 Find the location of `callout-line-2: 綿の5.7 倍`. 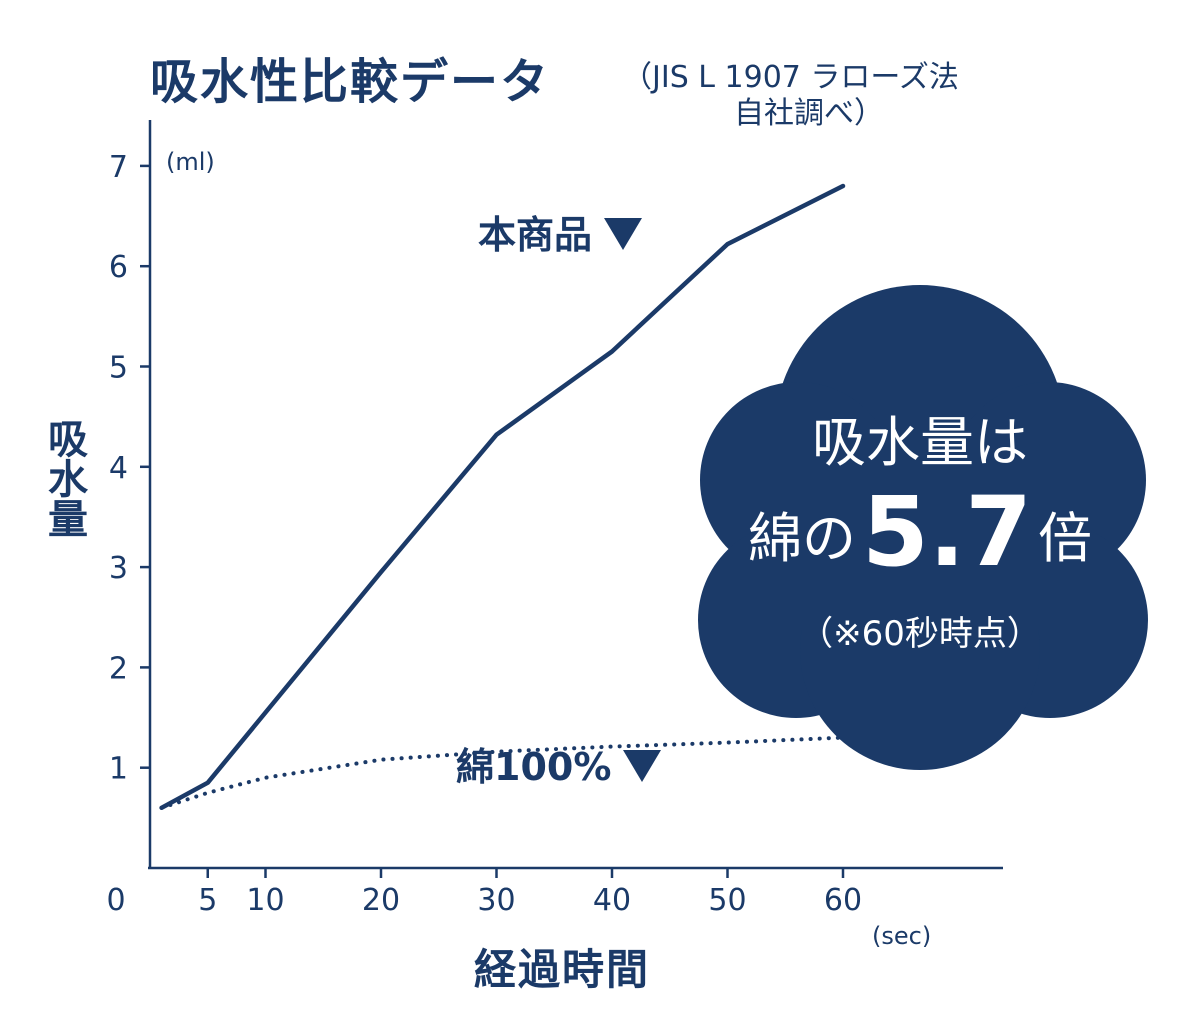

callout-line-2: 綿の5.7 倍 is located at coordinates (920, 532).